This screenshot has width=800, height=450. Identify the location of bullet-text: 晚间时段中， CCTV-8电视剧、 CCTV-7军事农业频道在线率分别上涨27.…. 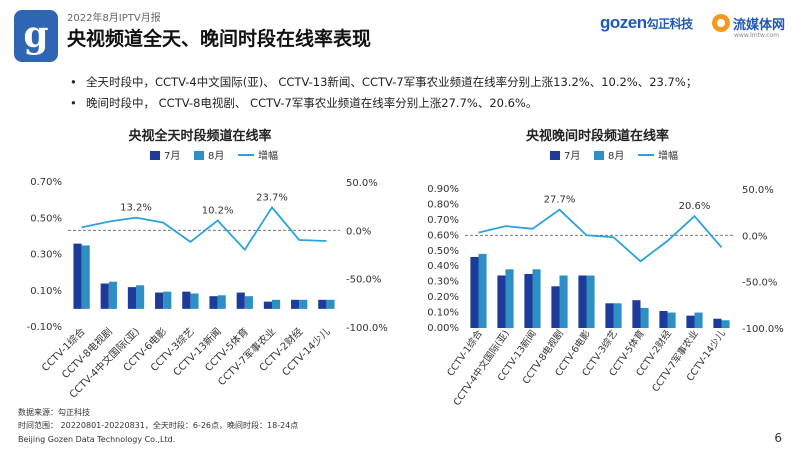
(312, 103).